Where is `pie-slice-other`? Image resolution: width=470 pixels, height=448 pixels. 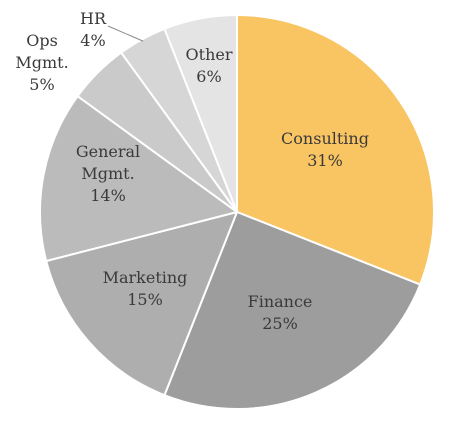 pie-slice-other is located at coordinates (200, 113).